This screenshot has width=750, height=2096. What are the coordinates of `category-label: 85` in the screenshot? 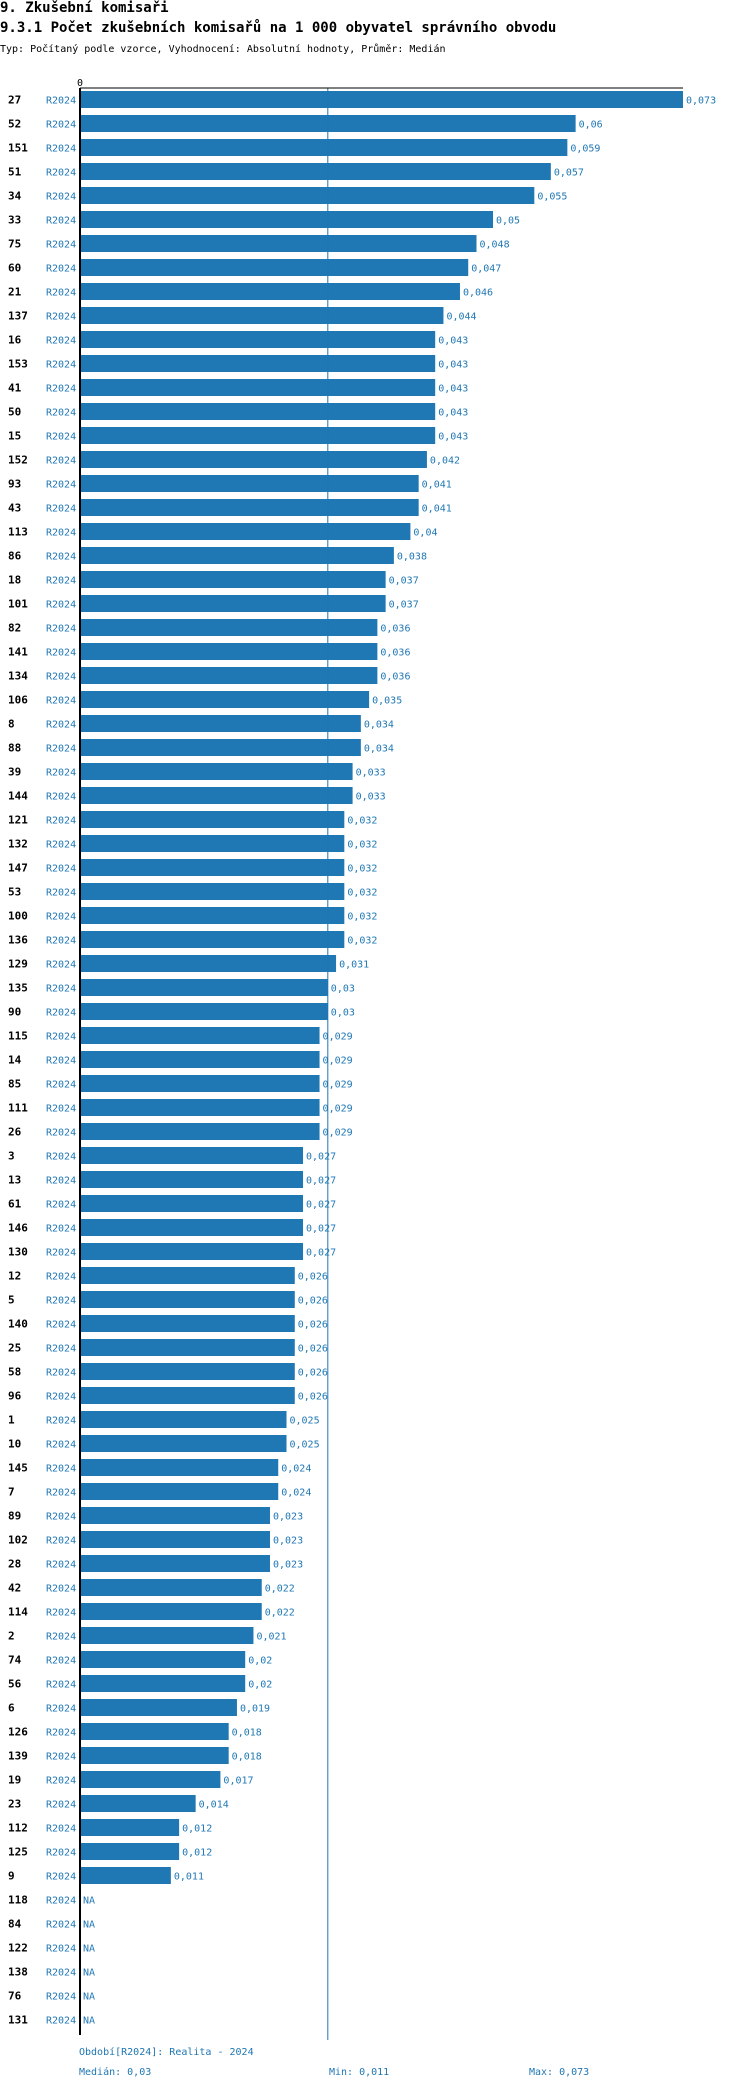 It's located at (14, 1084).